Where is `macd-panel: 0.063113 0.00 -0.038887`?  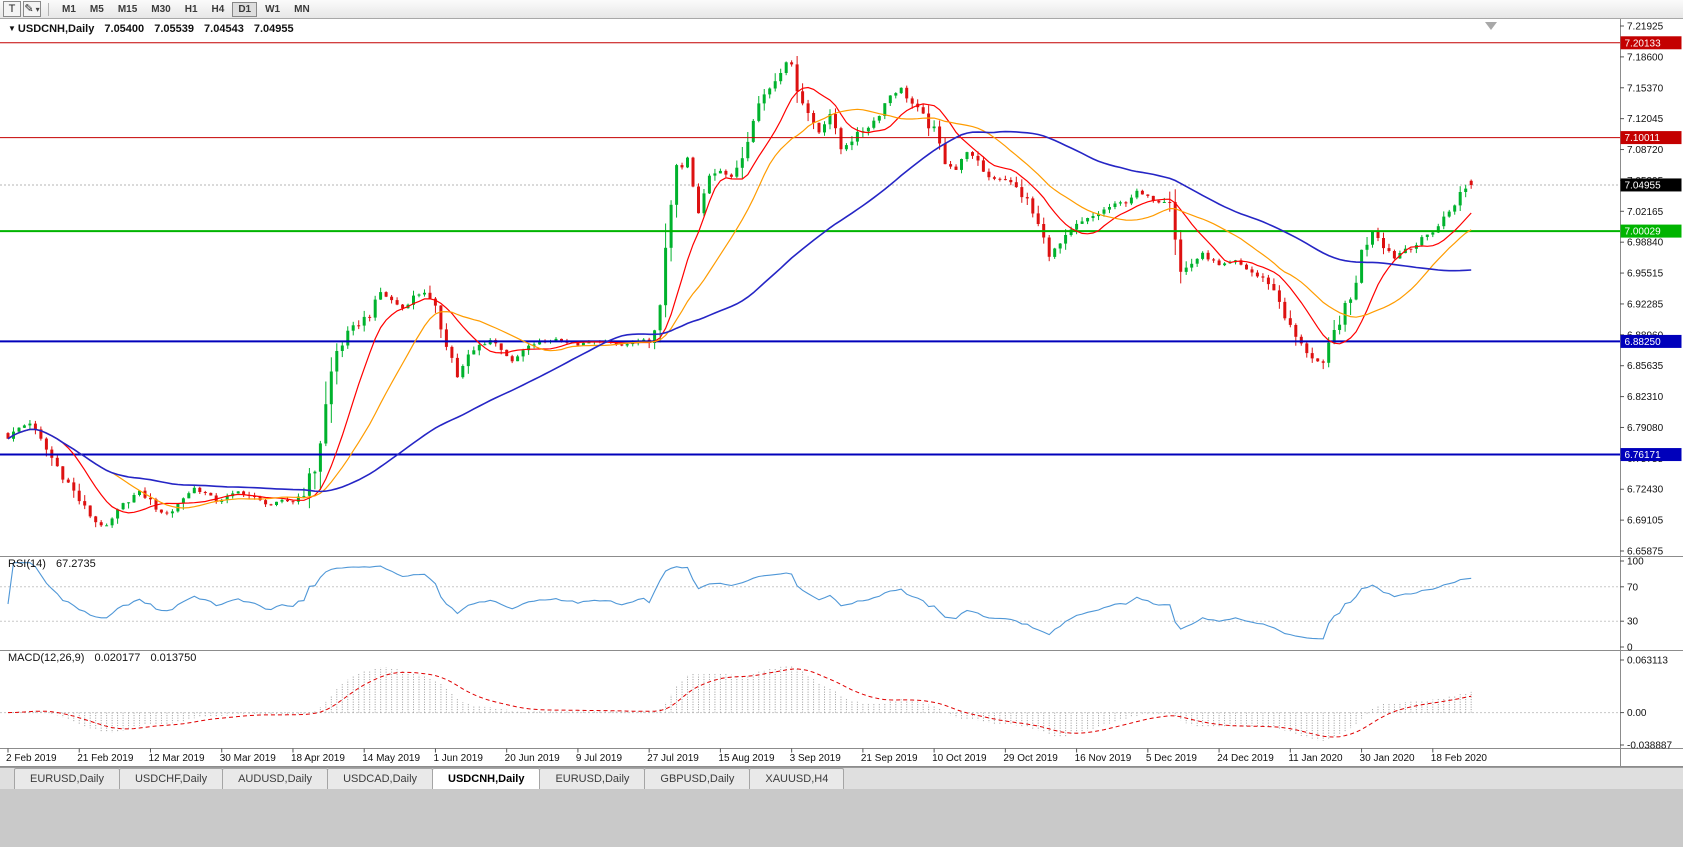 macd-panel: 0.063113 0.00 -0.038887 is located at coordinates (836, 704).